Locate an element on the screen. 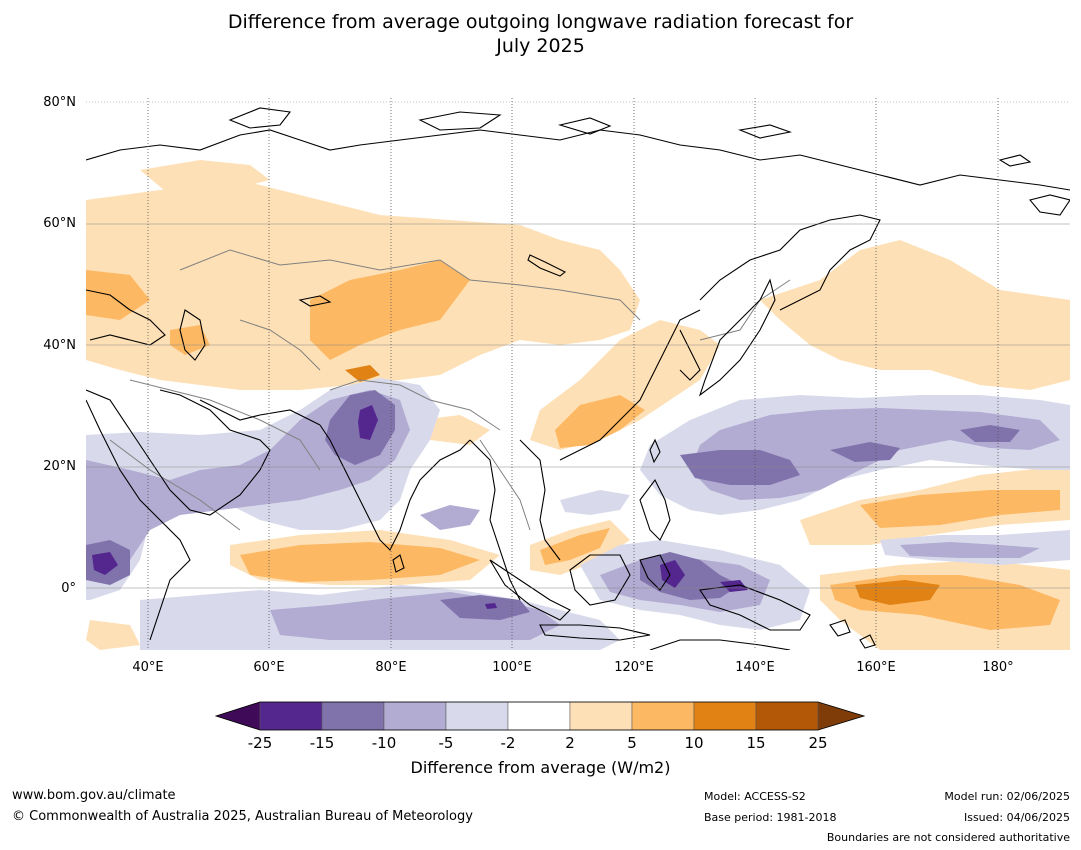  footer-model-run: Model run: 02/06/2025 is located at coordinates (1007, 796).